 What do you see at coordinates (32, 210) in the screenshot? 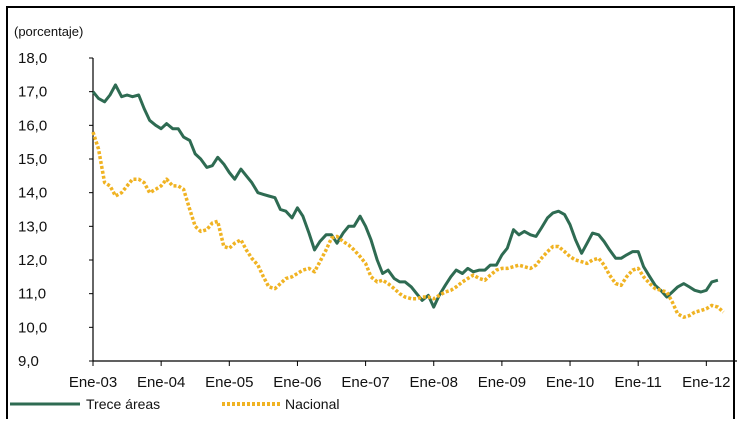
I see `y-tick-labels: 9,0 10,0 11,0 12,0 13,0 14,0 15,0 16,0 17,0 18,0` at bounding box center [32, 210].